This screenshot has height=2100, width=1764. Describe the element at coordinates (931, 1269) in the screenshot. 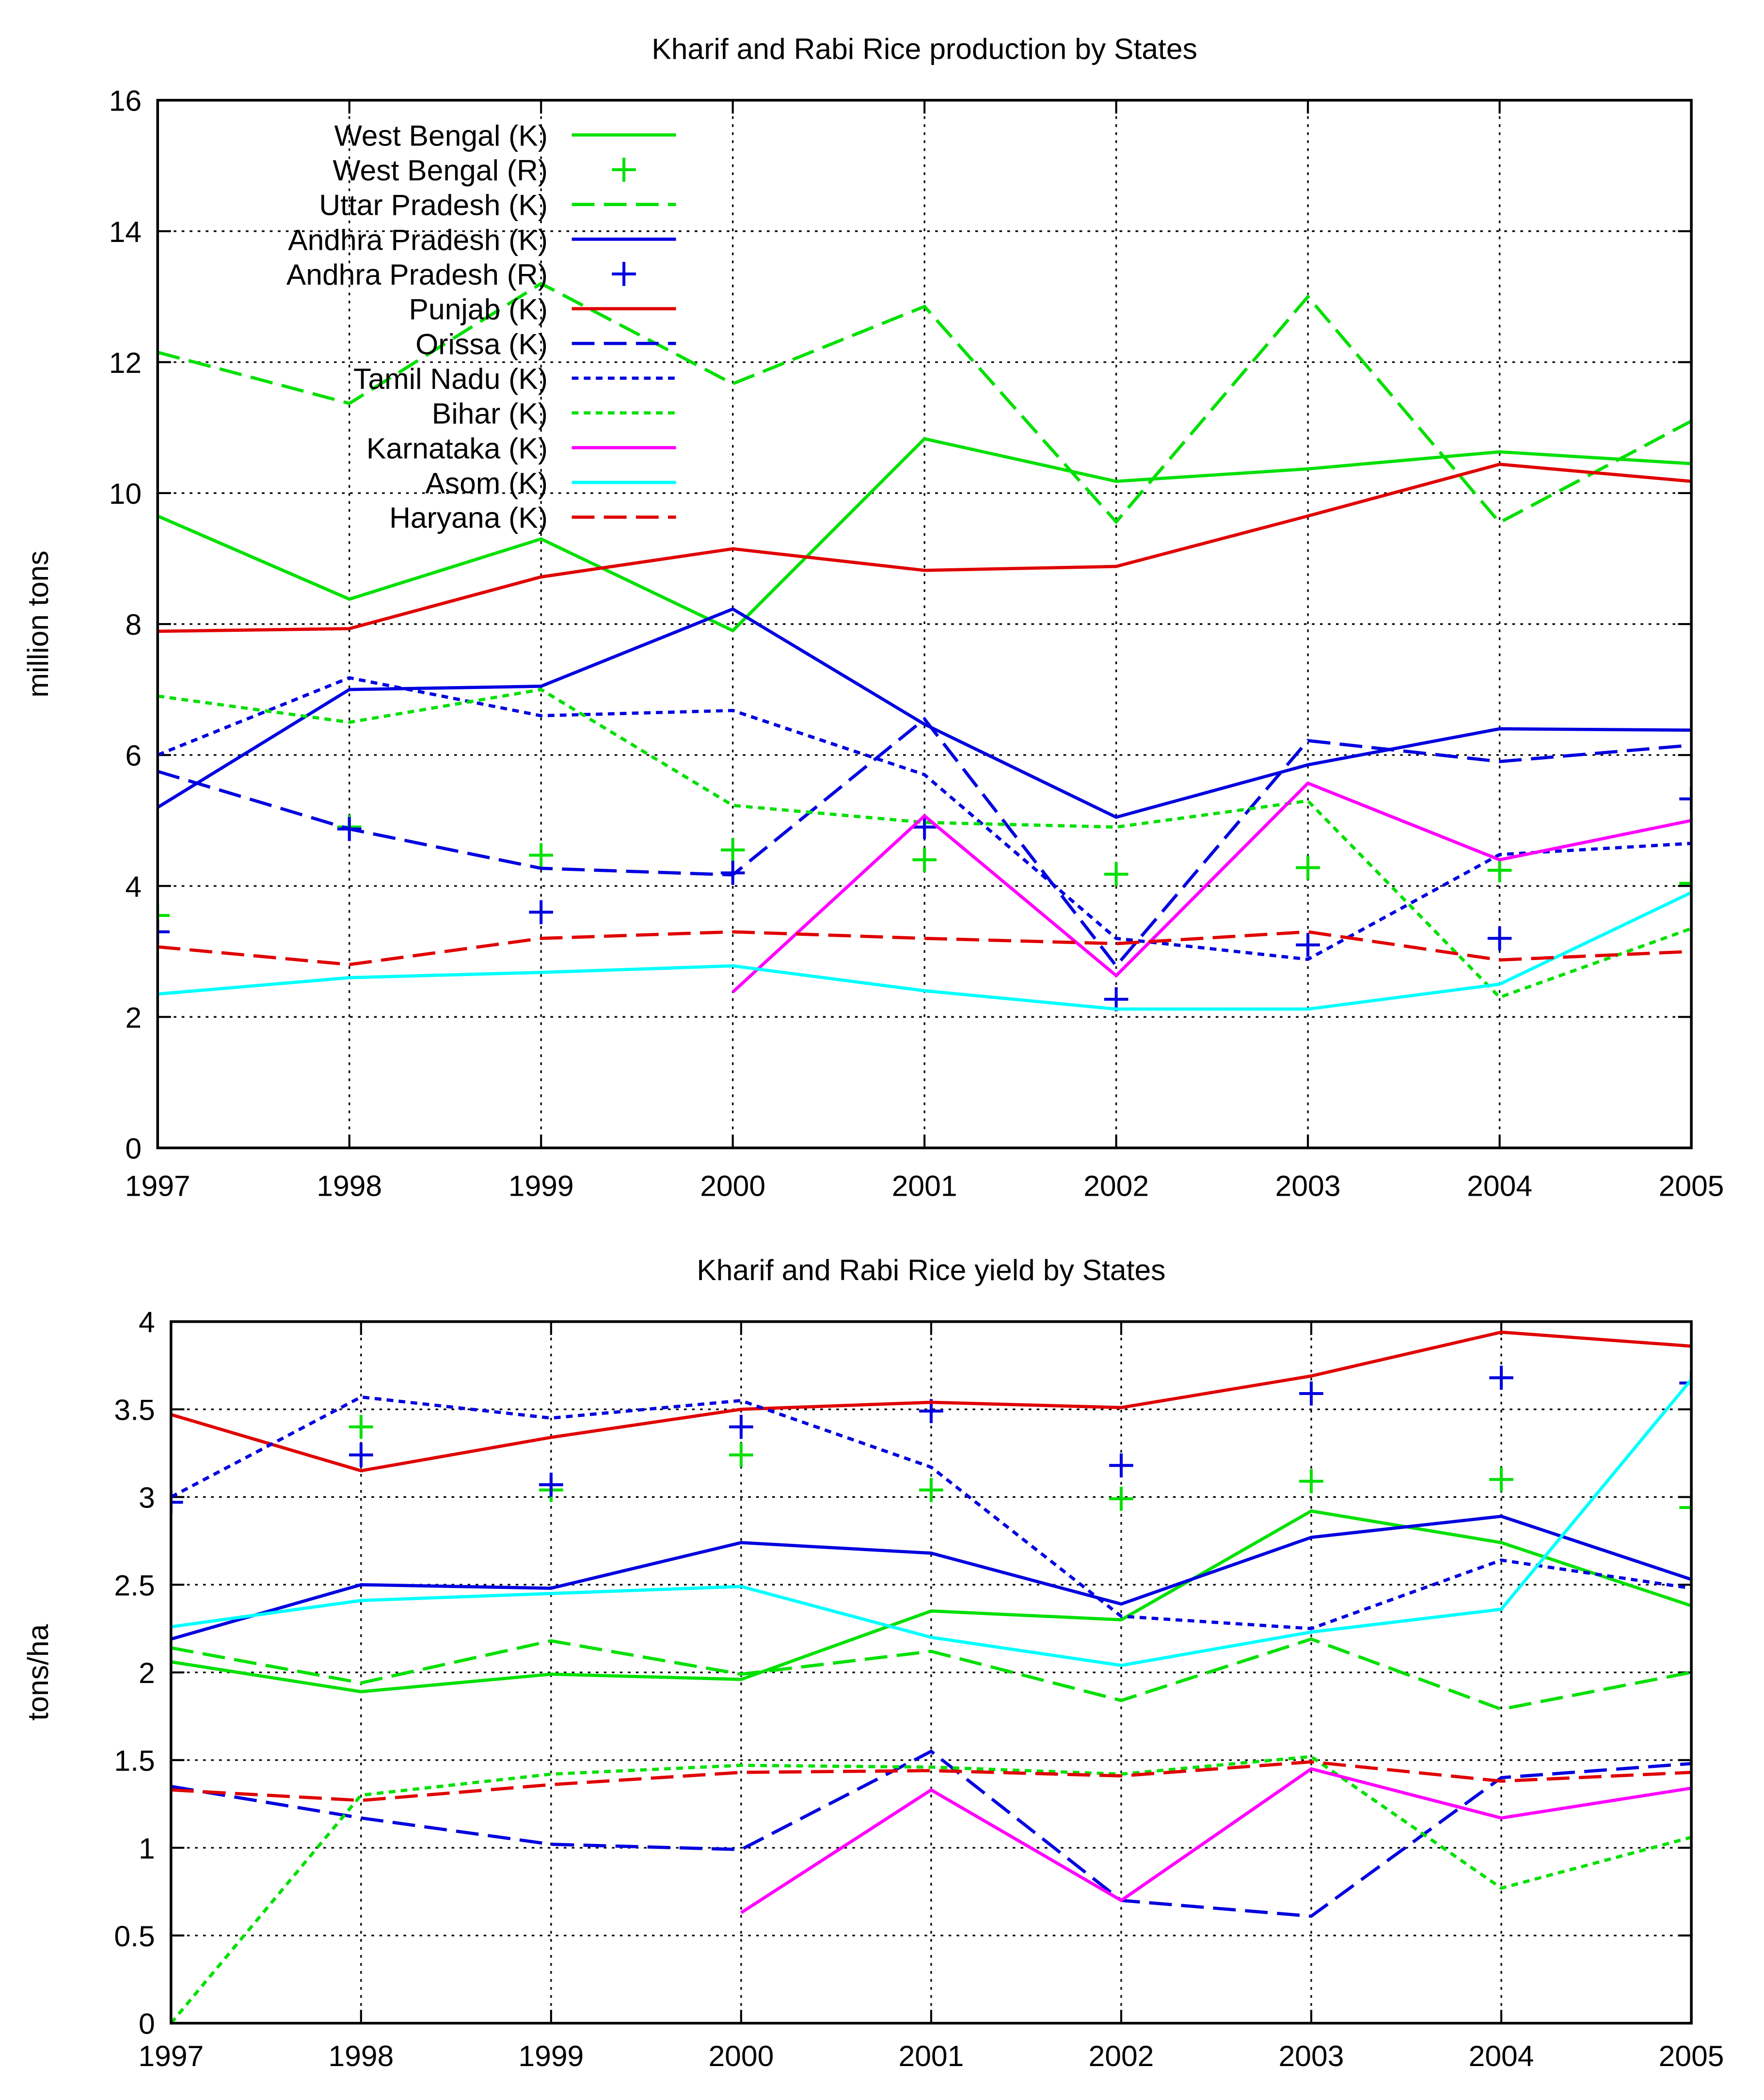

I see `chart-title: Kharif and Rabi Rice yield by States` at that location.